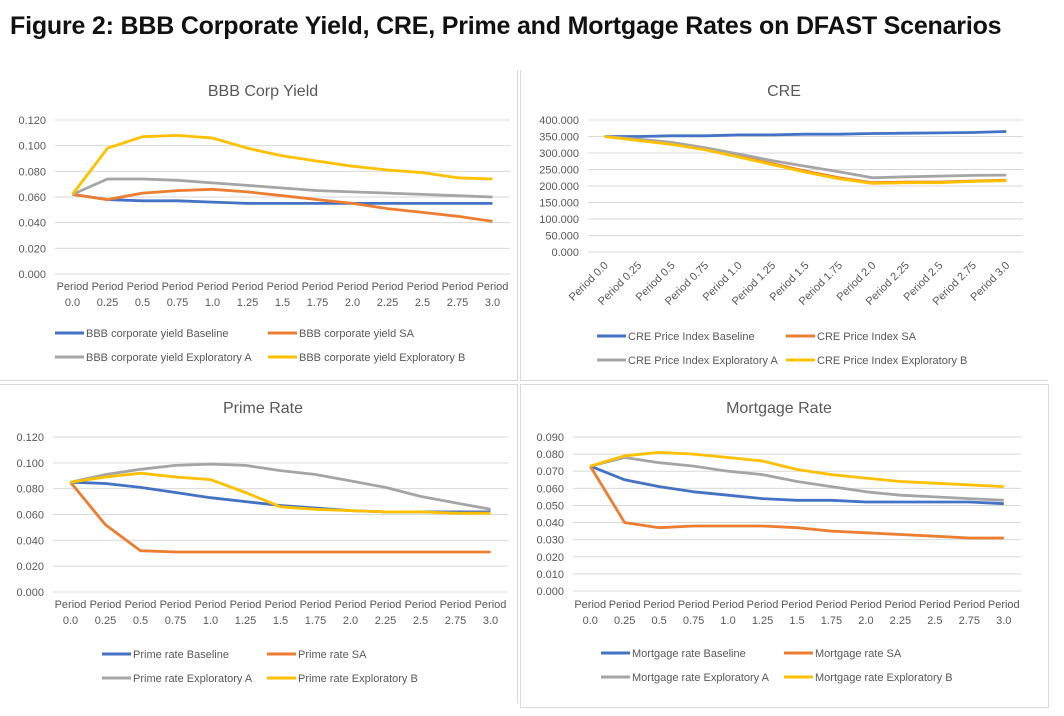 The image size is (1064, 716). Describe the element at coordinates (689, 654) in the screenshot. I see `legend-label: Mortgage rate Baseline` at that location.